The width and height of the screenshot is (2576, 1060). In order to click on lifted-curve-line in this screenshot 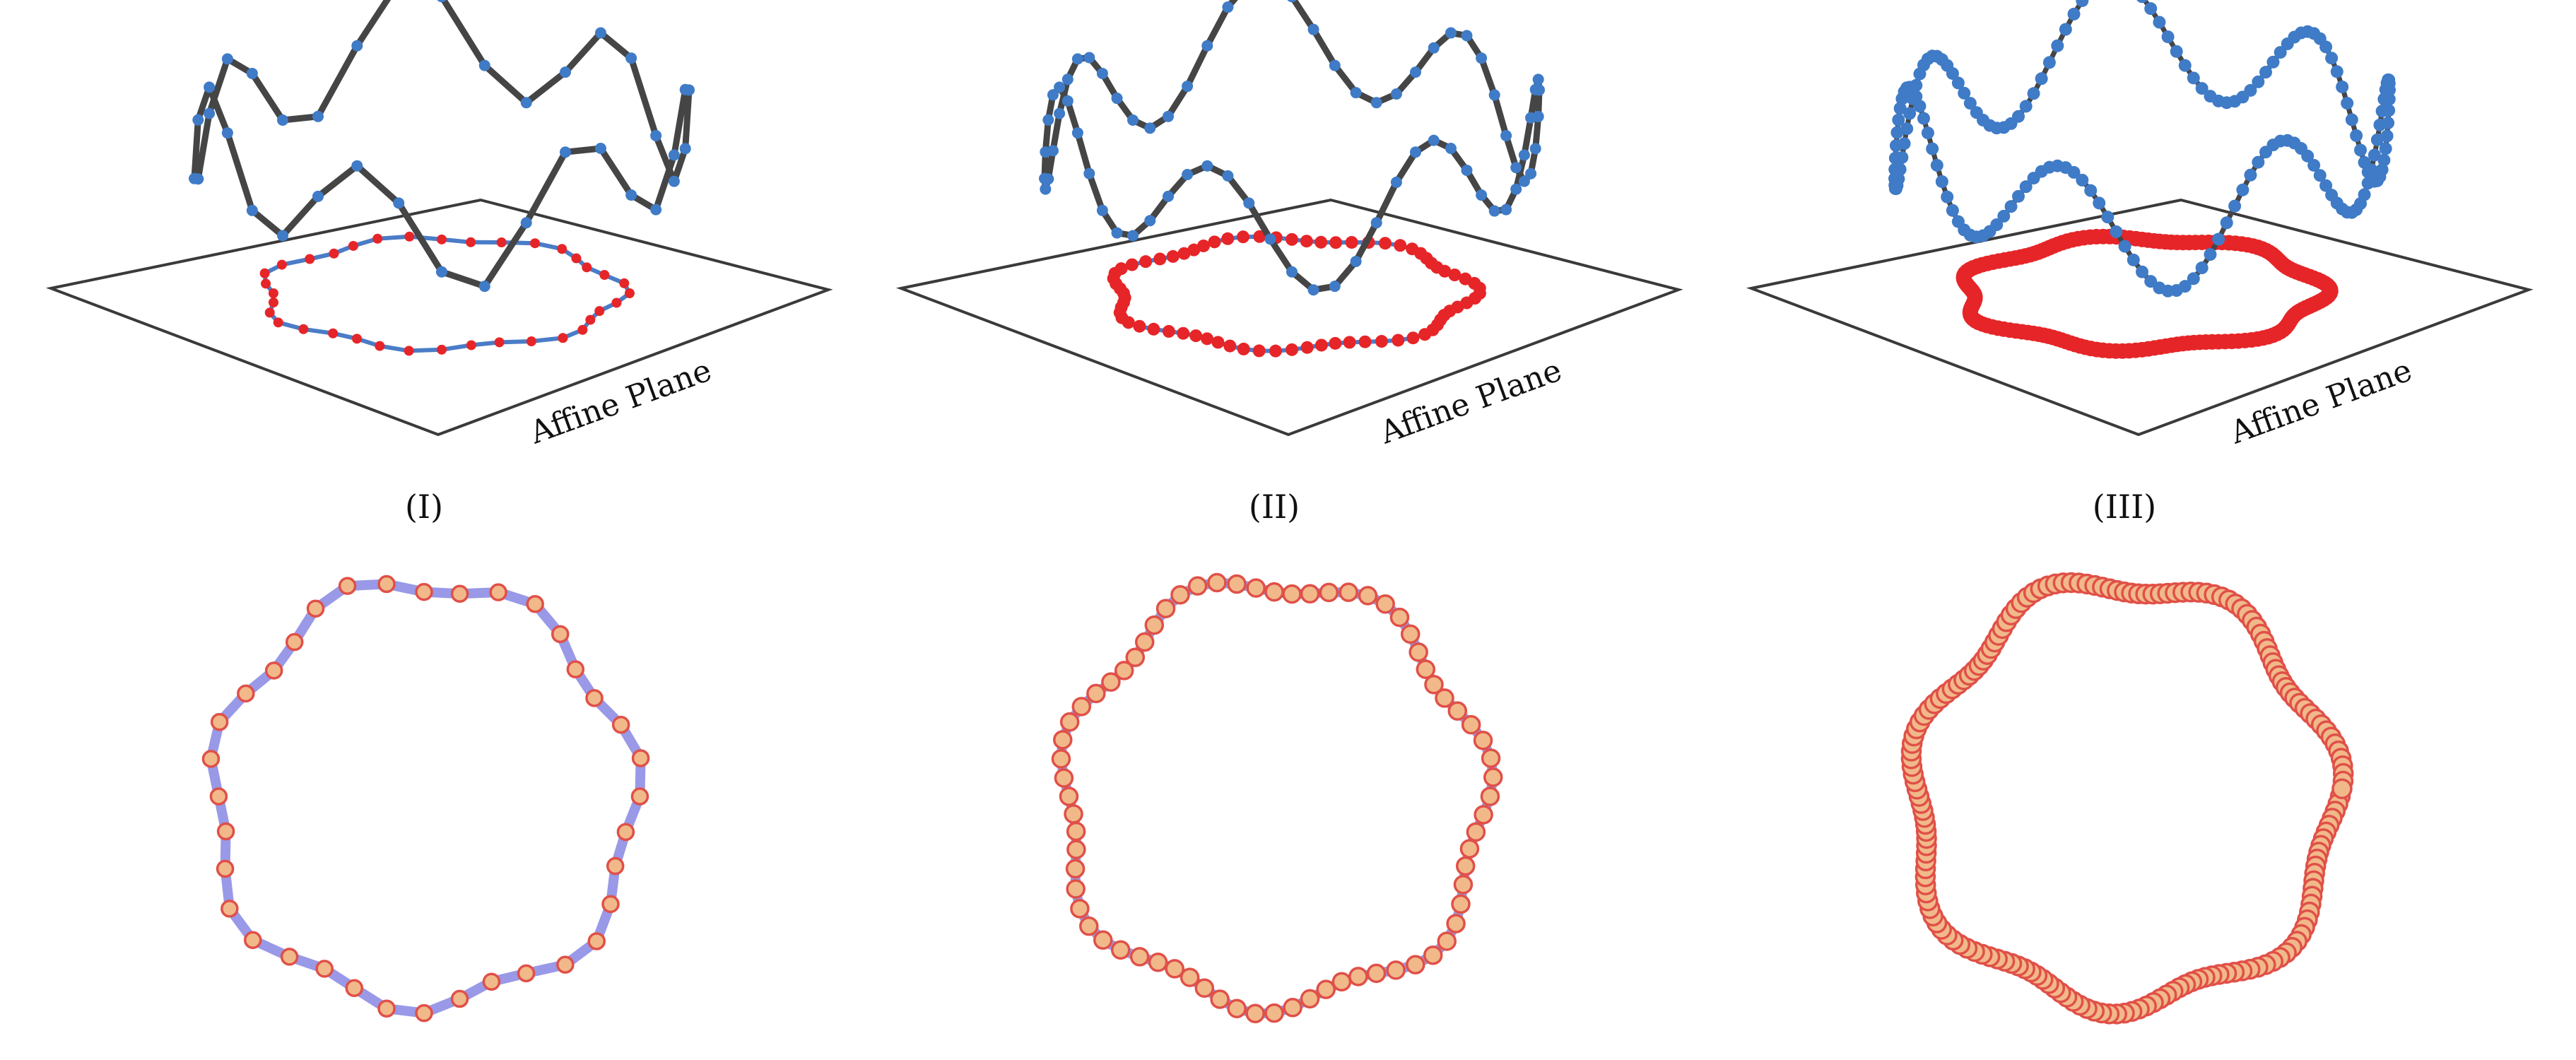, I will do `click(2142, 147)`.